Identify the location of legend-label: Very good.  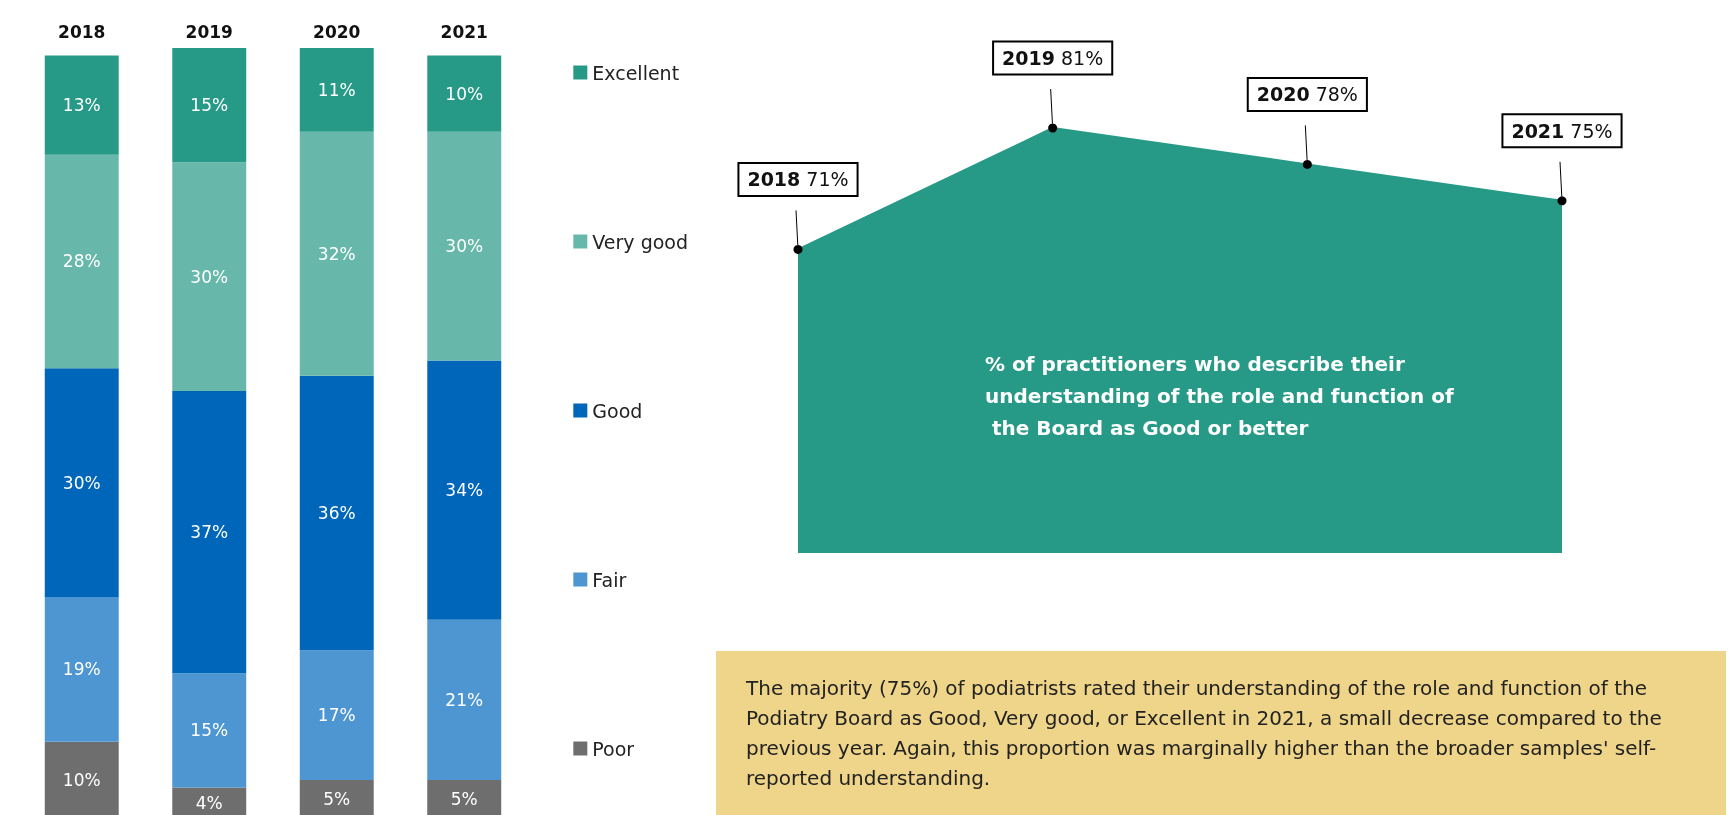
(640, 241).